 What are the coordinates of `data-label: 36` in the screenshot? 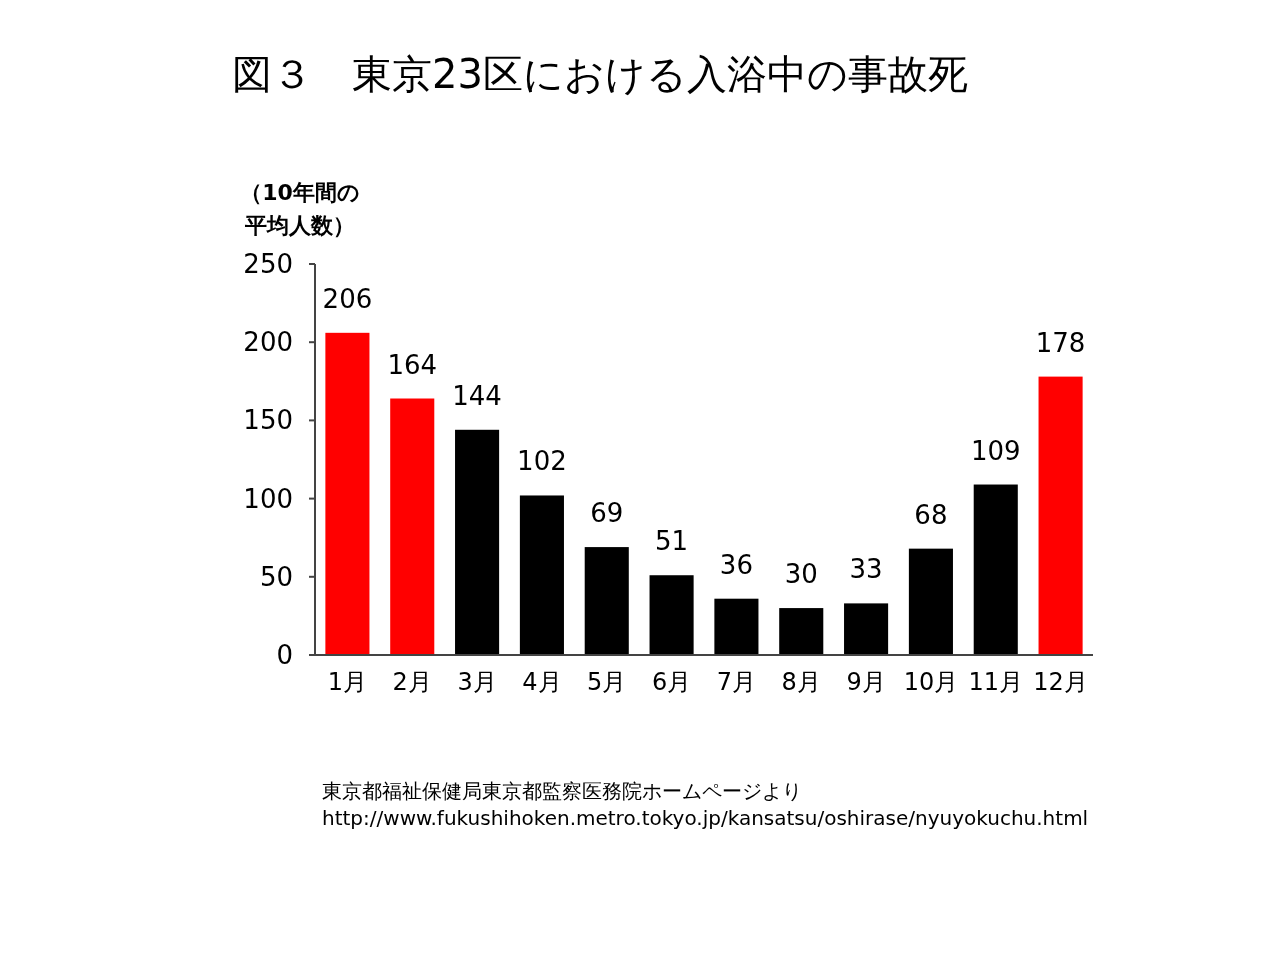 It's located at (736, 564).